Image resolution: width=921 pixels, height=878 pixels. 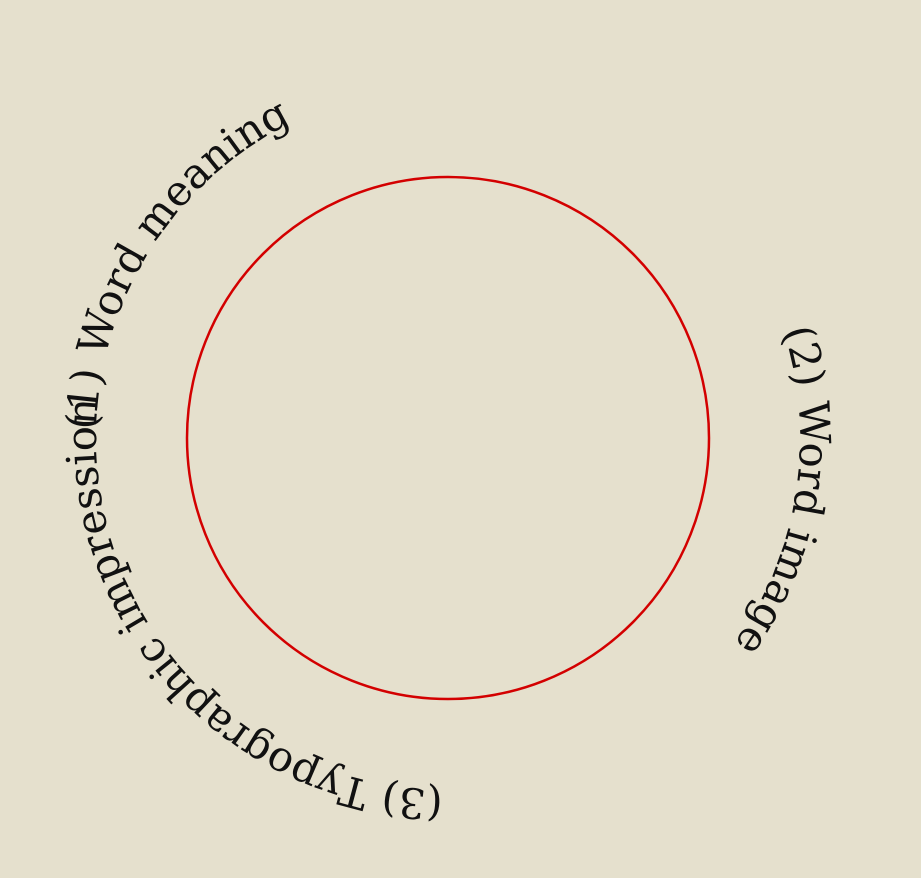 I want to click on label-word-image-text: (2) Word image, so click(x=783, y=492).